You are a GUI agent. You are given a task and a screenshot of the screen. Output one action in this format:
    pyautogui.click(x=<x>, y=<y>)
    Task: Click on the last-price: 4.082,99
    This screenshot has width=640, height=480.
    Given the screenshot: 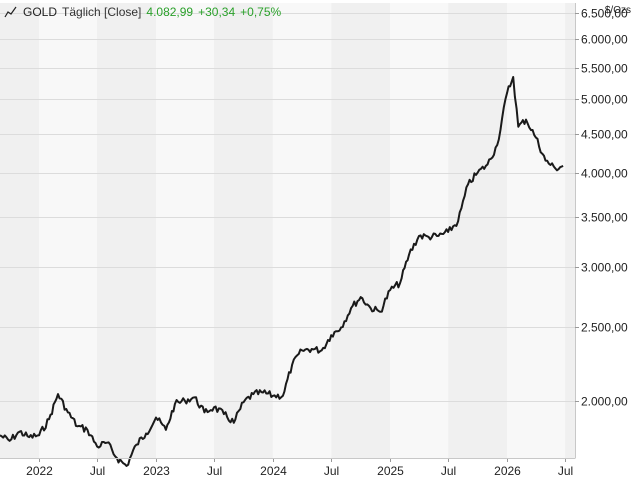 What is the action you would take?
    pyautogui.click(x=170, y=12)
    